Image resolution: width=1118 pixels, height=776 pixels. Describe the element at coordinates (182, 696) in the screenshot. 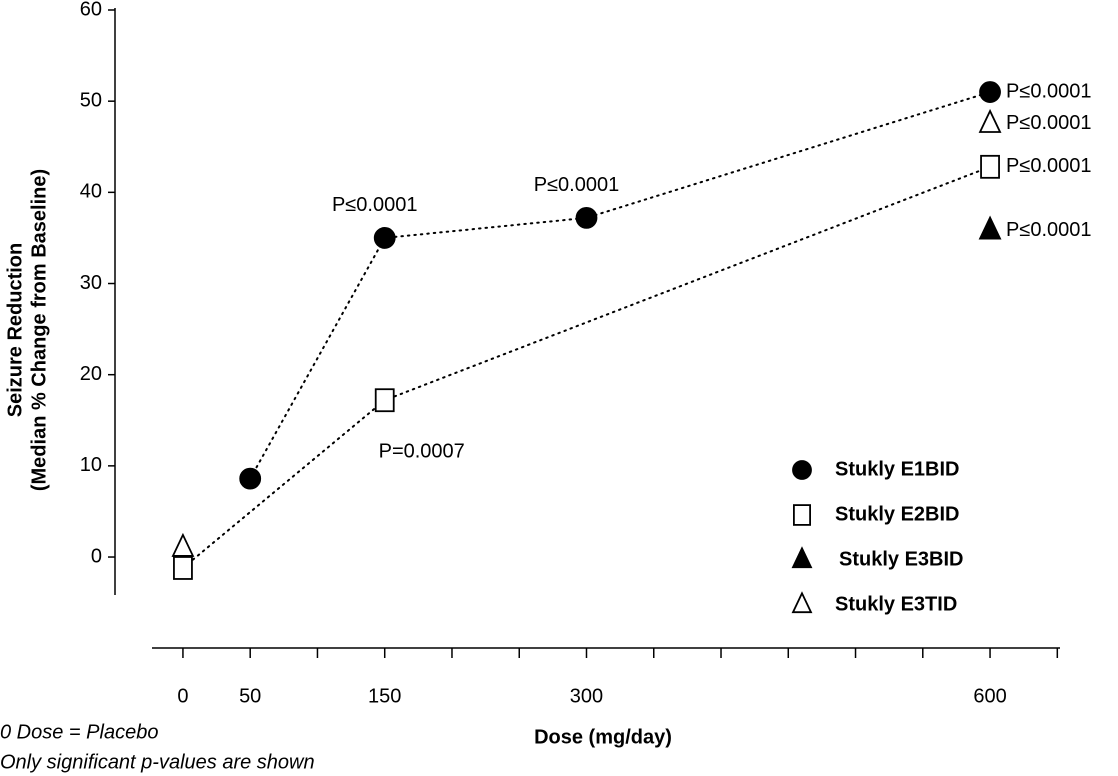

I see `x-tick-label: 0` at that location.